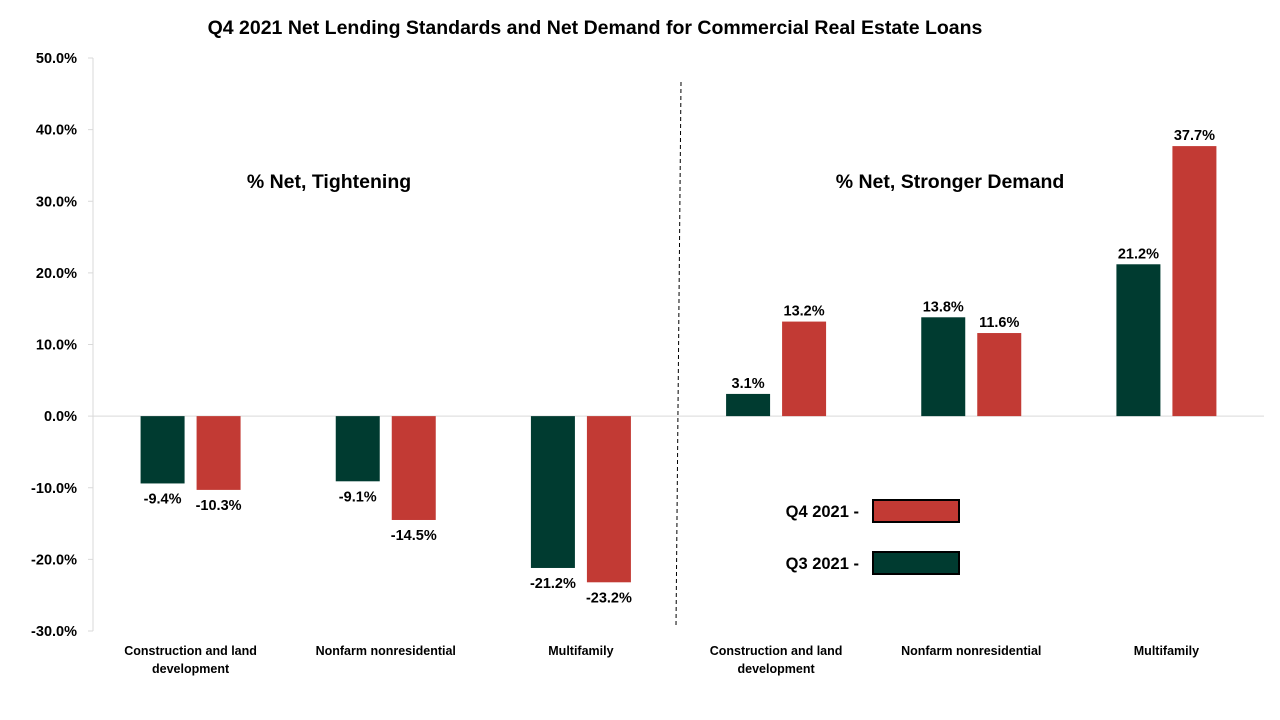  Describe the element at coordinates (414, 536) in the screenshot. I see `data-label: -14.5%` at that location.